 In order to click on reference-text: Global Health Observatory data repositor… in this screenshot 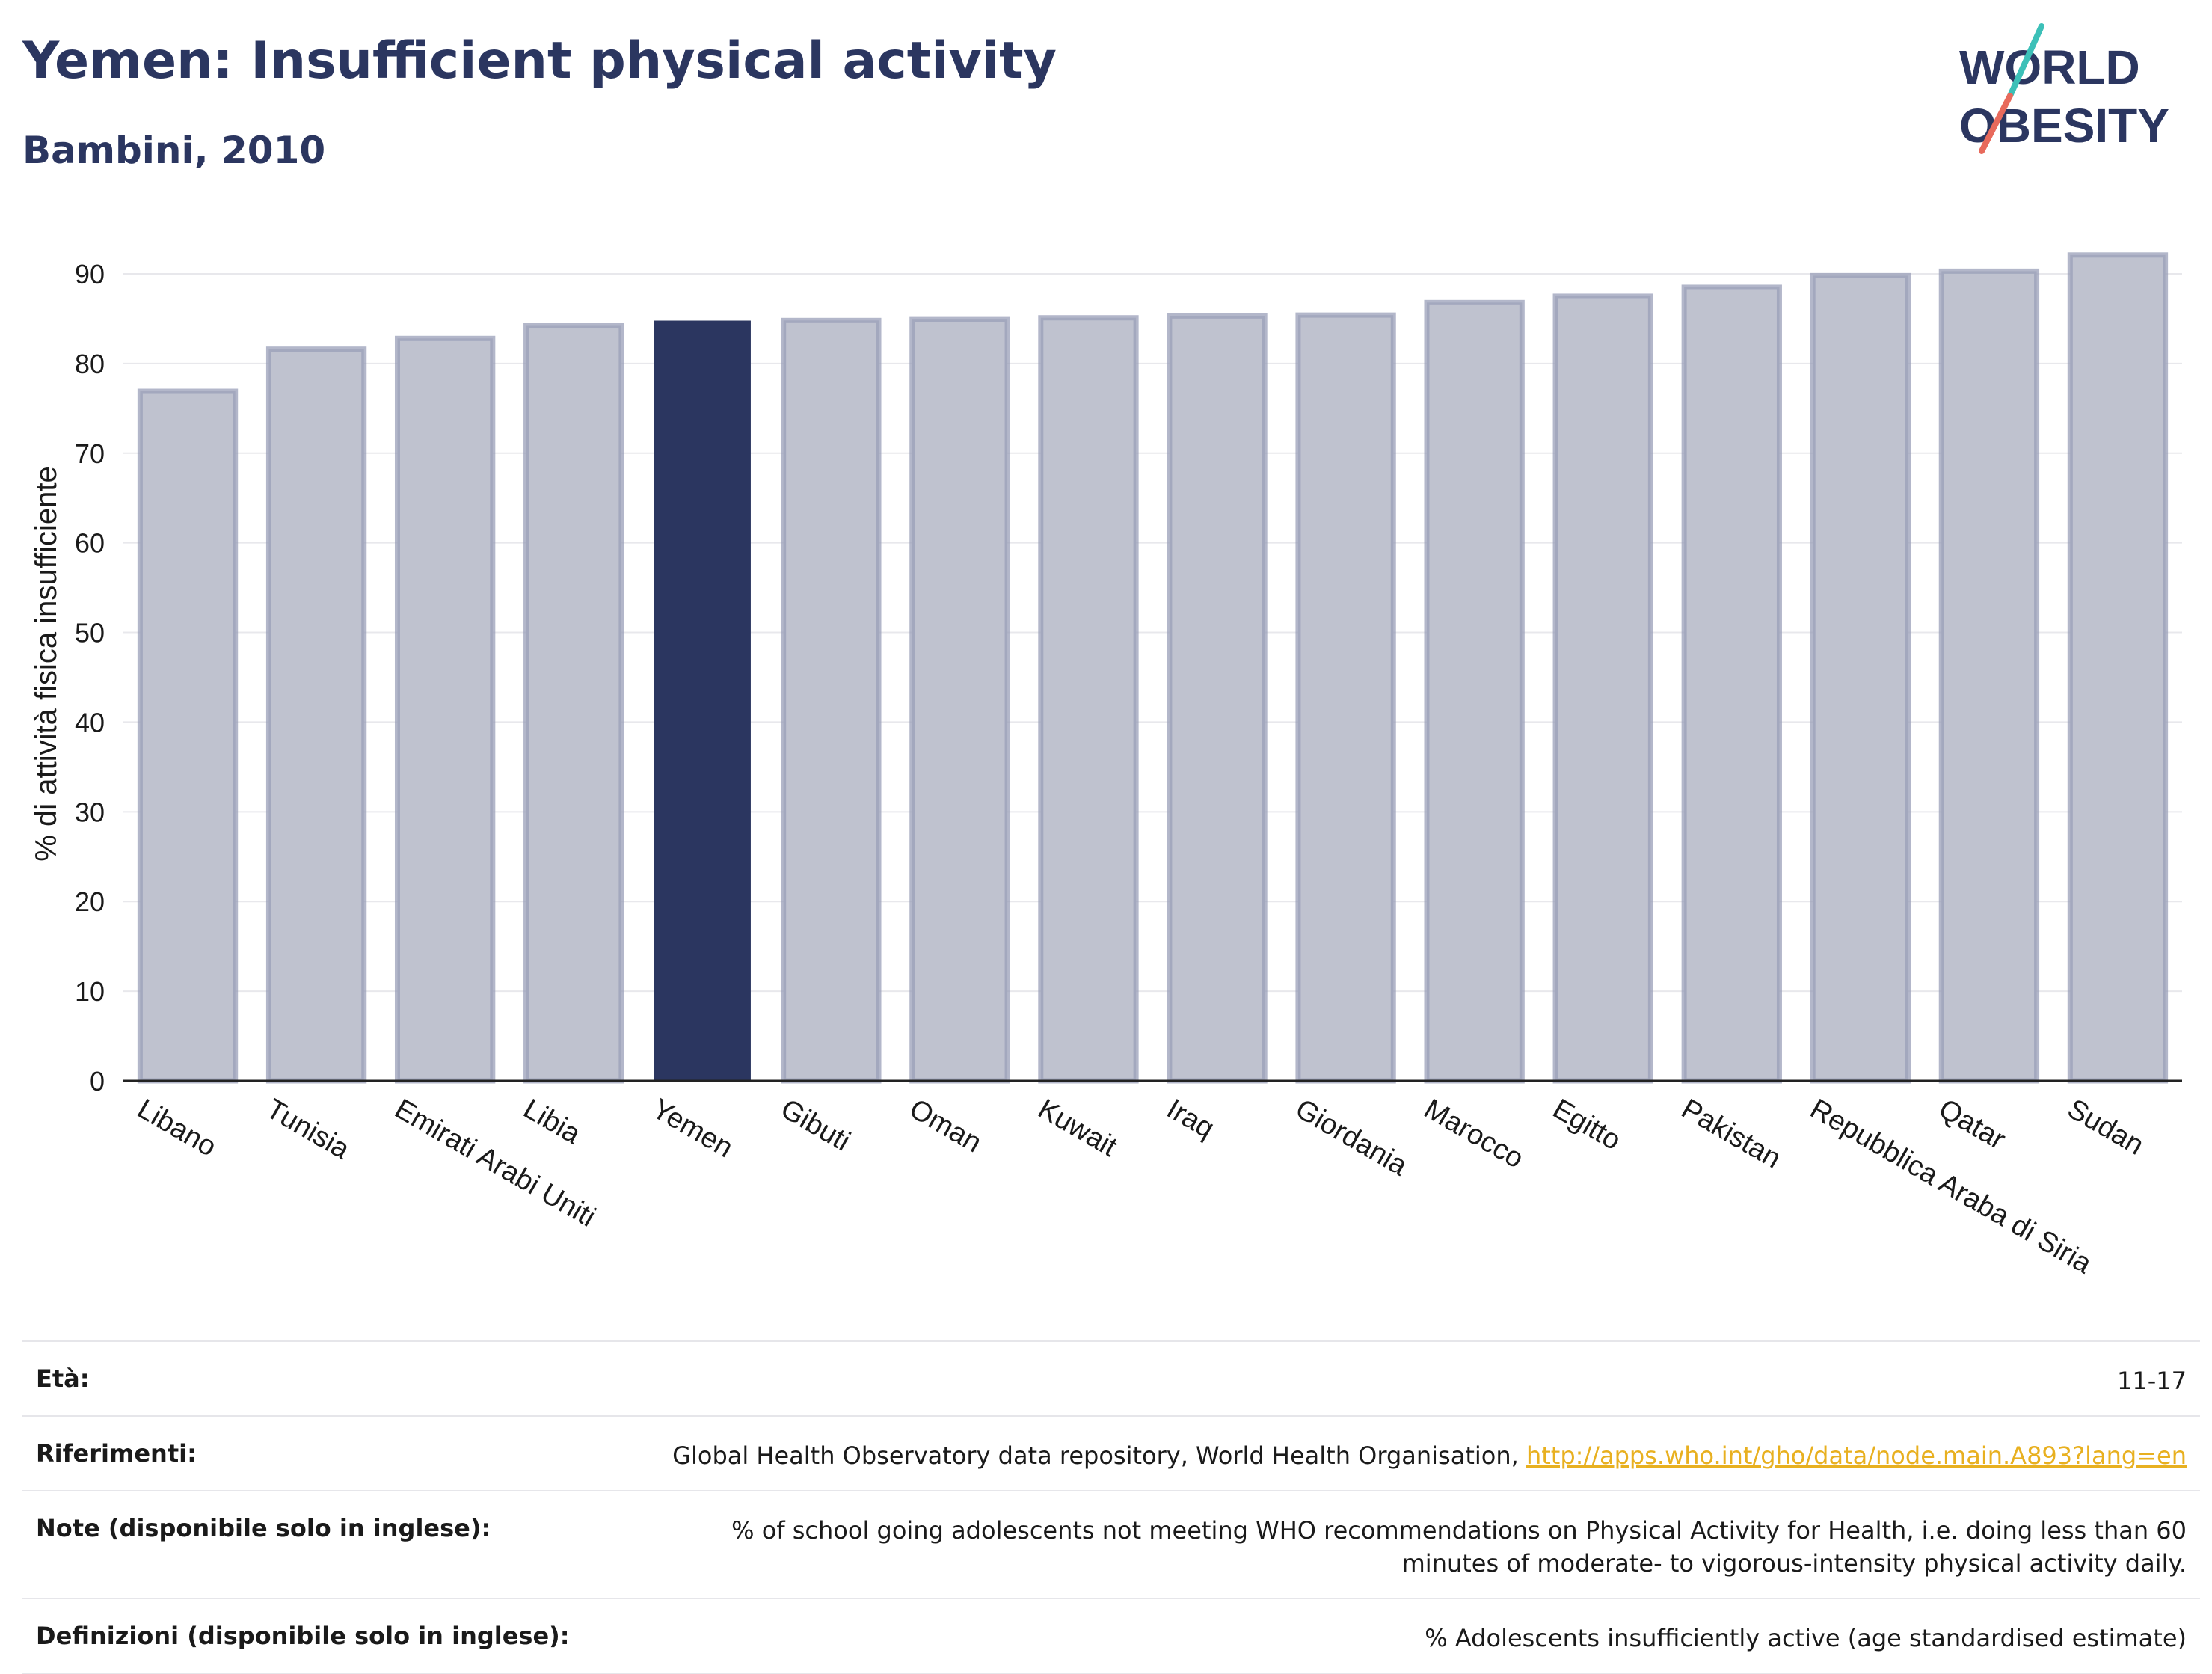, I will do `click(1099, 1456)`.